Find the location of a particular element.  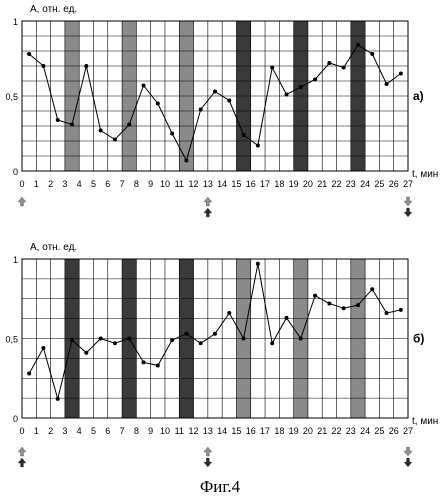

panel-label: а) is located at coordinates (418, 96).